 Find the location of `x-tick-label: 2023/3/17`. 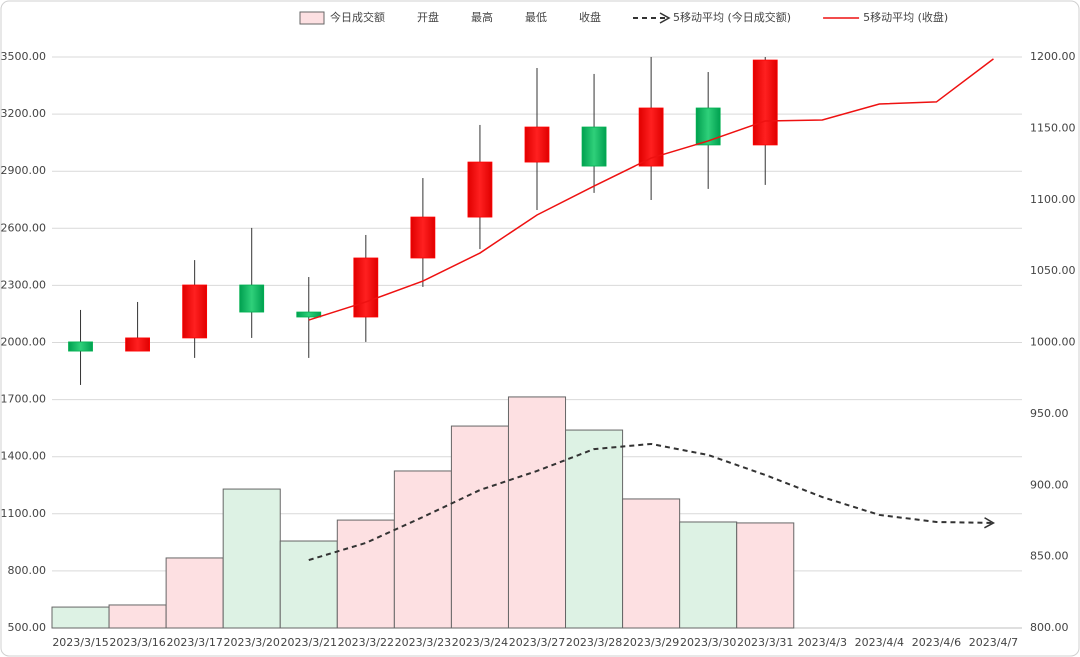

x-tick-label: 2023/3/17 is located at coordinates (194, 642).